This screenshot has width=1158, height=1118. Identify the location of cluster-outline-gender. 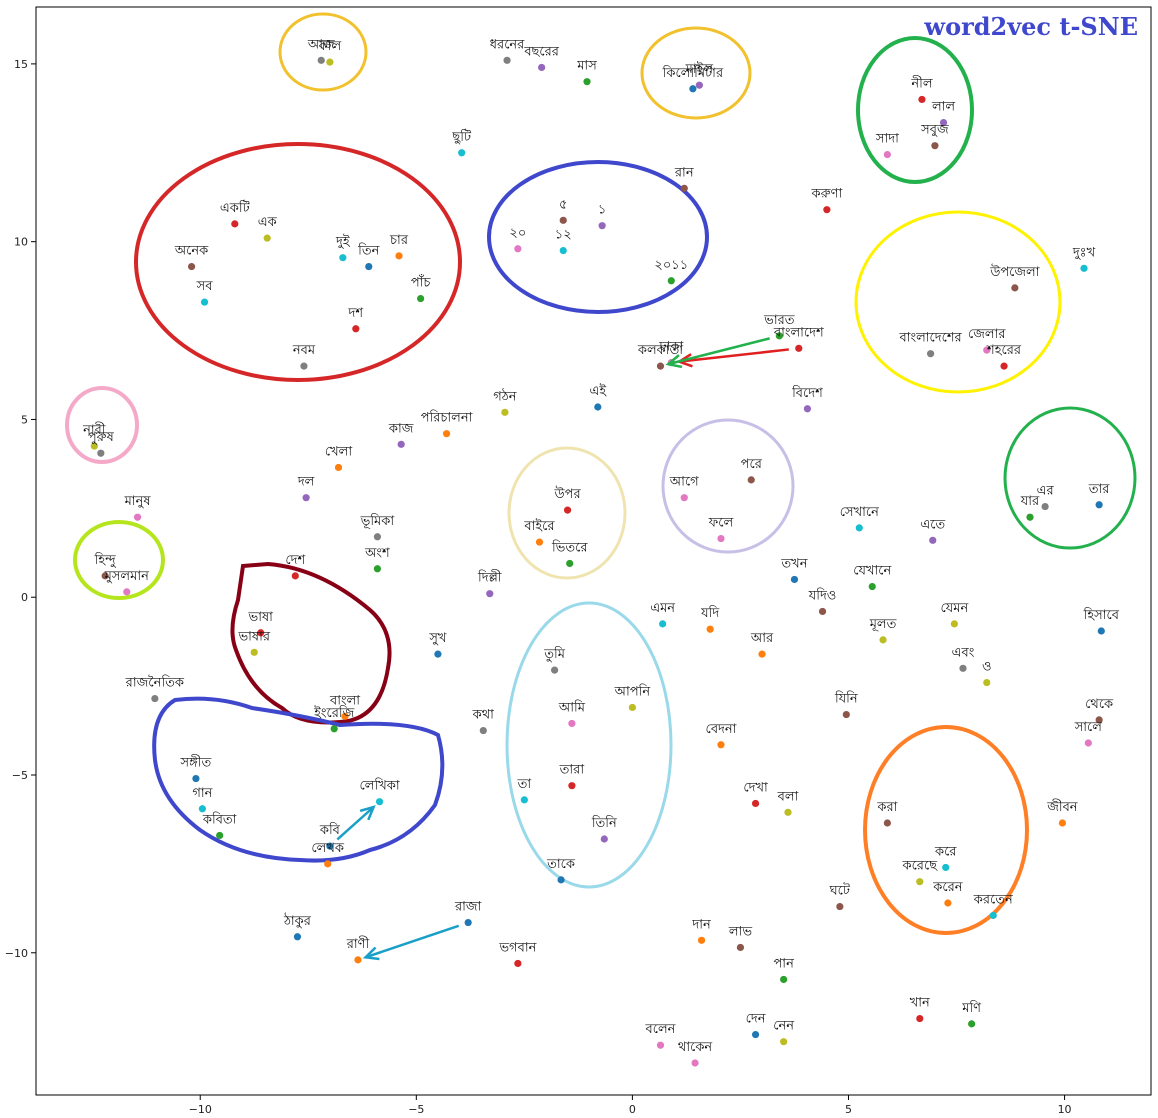
(102, 425).